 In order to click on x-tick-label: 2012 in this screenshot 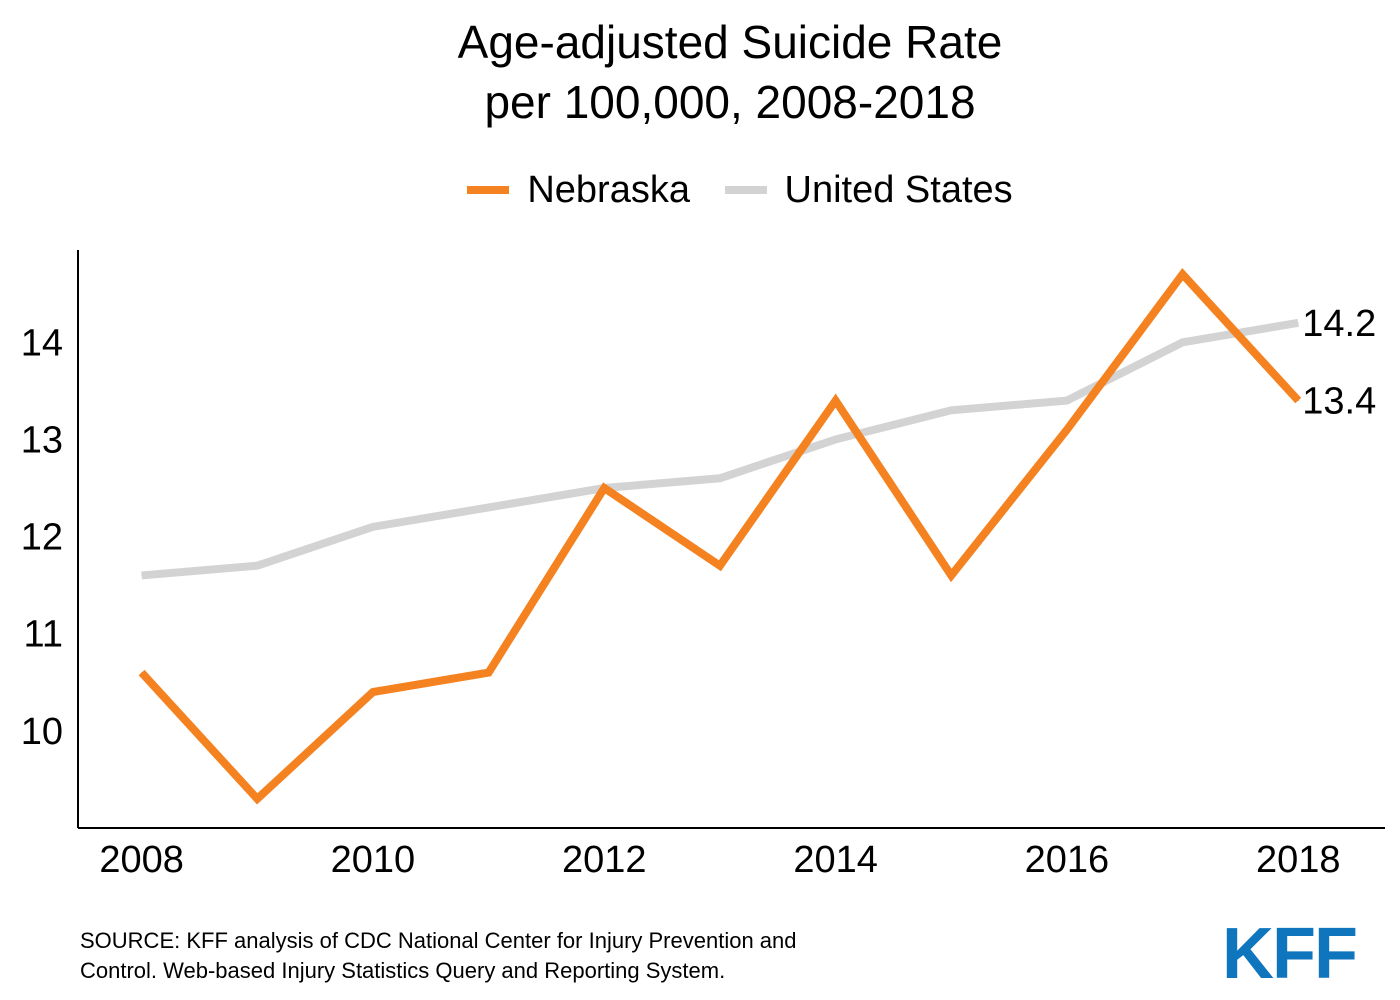, I will do `click(604, 860)`.